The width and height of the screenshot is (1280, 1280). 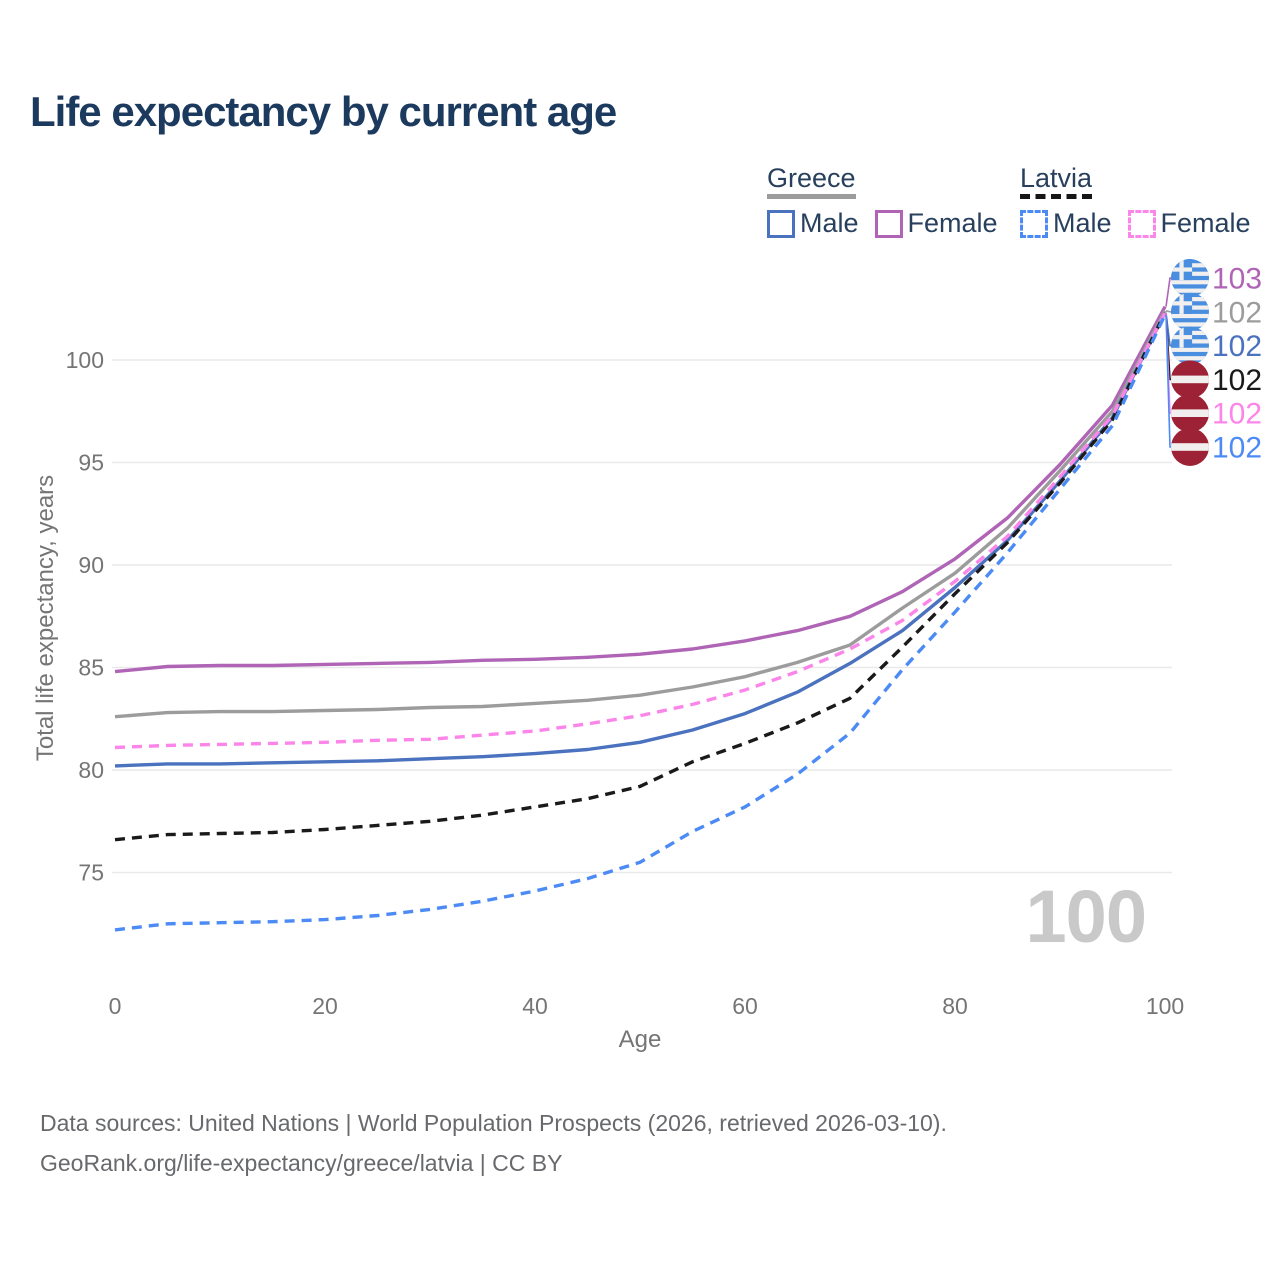 What do you see at coordinates (91, 565) in the screenshot?
I see `y-tick-label-90: 90` at bounding box center [91, 565].